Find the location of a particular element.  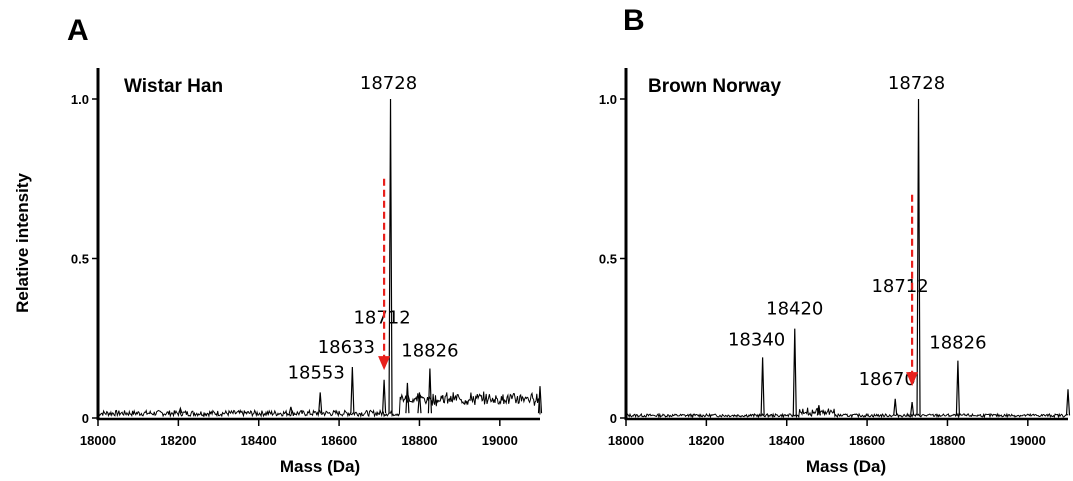

baseline-trace is located at coordinates (847, 413).